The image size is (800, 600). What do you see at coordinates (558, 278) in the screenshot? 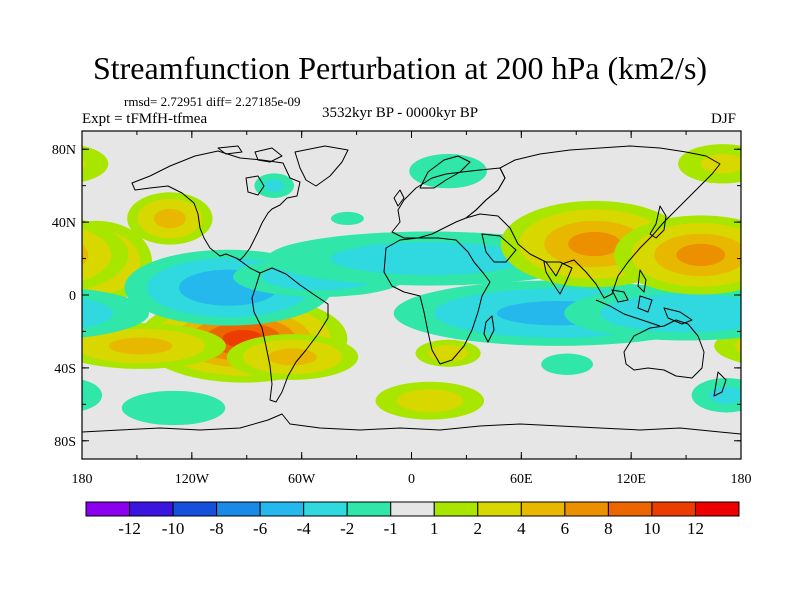
I see `coast-india` at bounding box center [558, 278].